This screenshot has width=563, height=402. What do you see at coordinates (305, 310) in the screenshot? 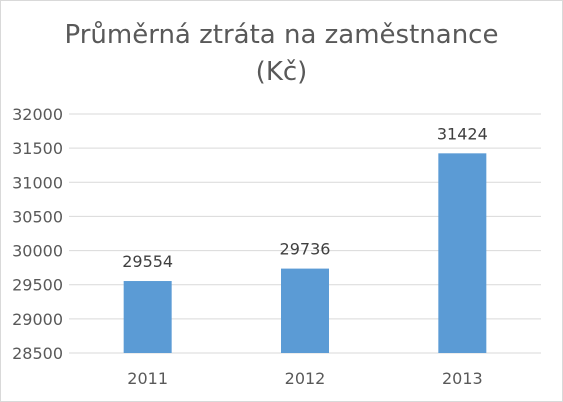
I see `bar-2012` at bounding box center [305, 310].